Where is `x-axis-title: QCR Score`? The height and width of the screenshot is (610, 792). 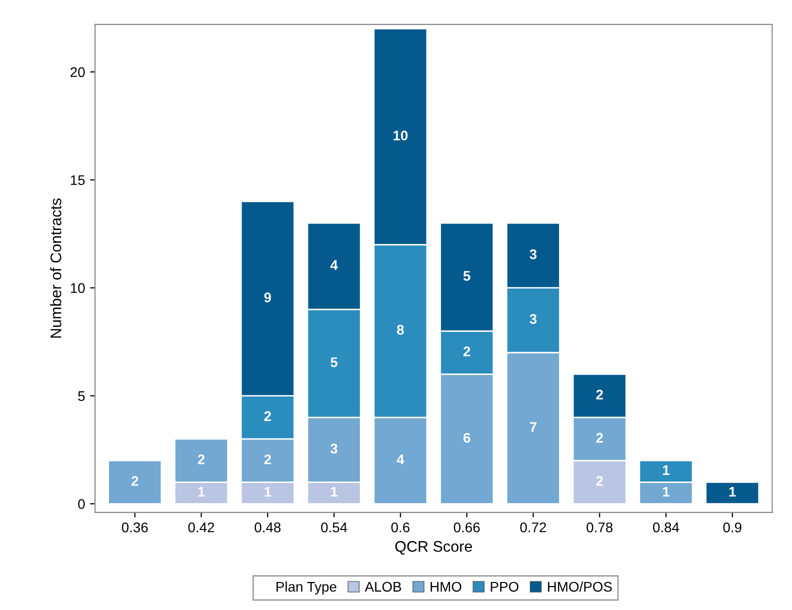 x-axis-title: QCR Score is located at coordinates (433, 548).